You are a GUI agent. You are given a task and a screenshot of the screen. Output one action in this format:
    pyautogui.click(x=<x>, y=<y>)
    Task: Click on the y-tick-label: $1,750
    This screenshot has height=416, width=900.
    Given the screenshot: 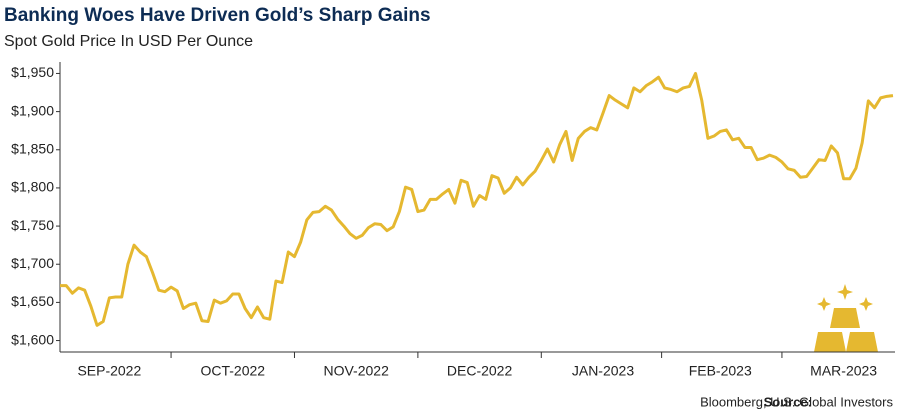 What is the action you would take?
    pyautogui.click(x=32, y=225)
    